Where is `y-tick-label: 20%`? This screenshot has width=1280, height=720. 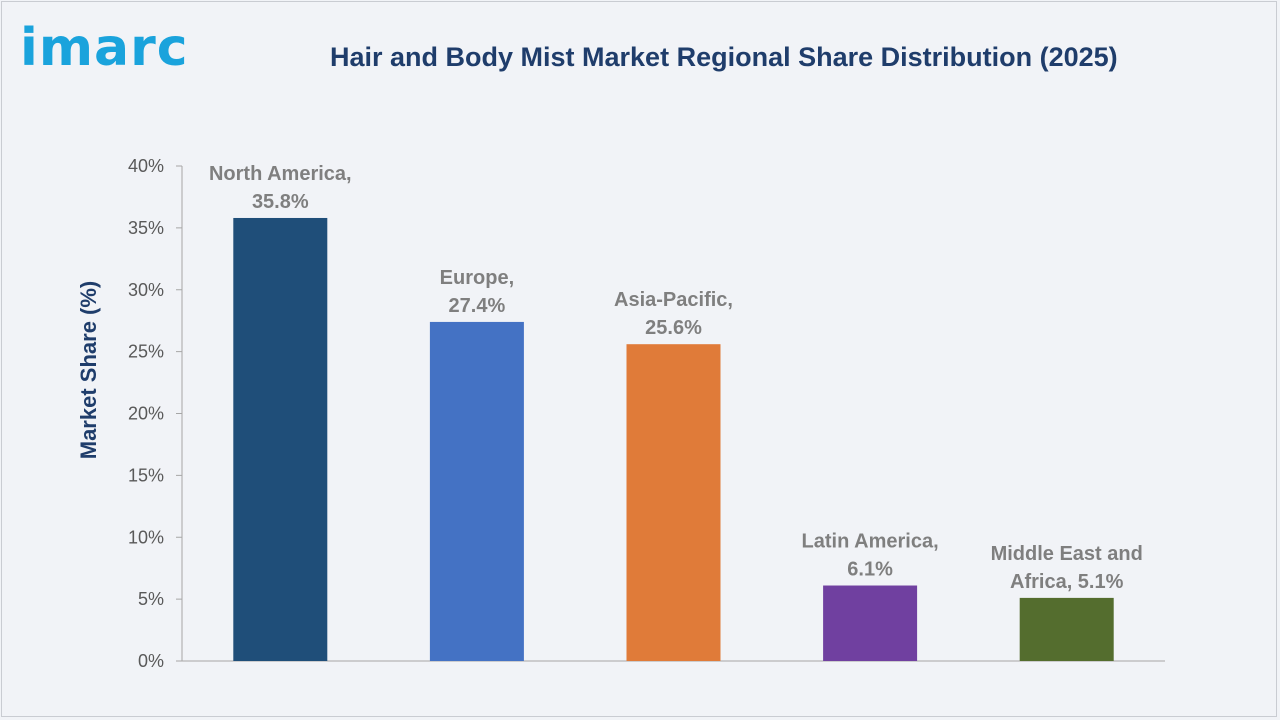 y-tick-label: 20% is located at coordinates (146, 414).